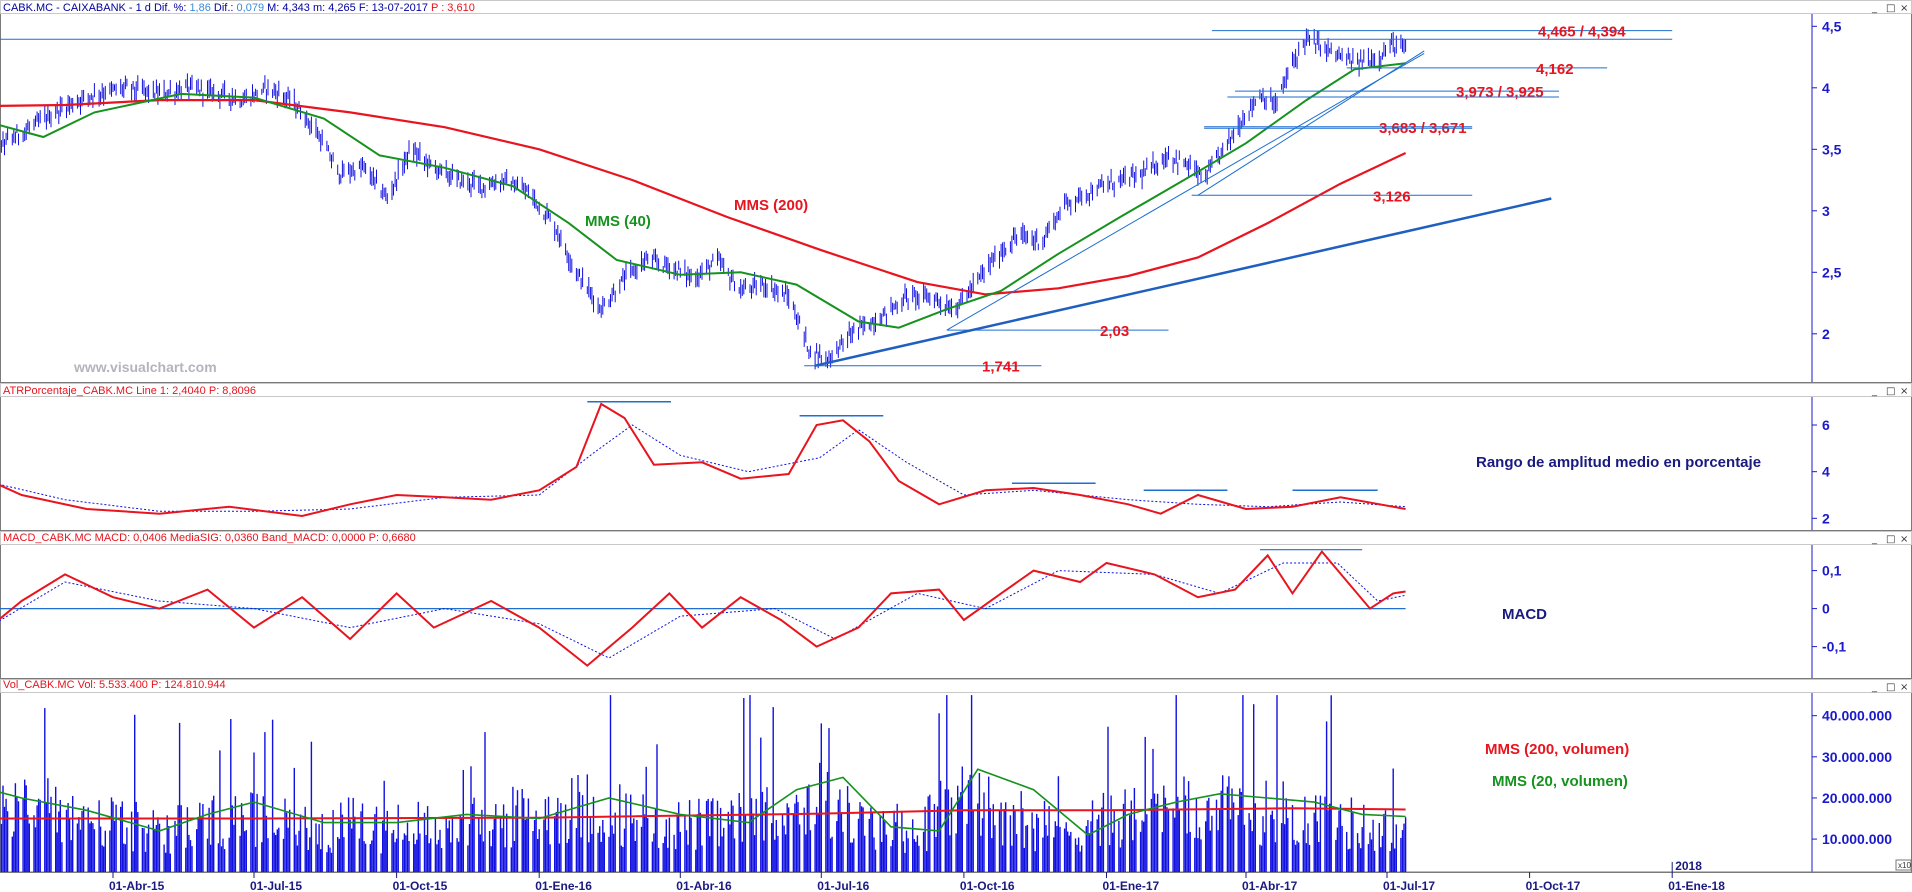 The image size is (1912, 892). I want to click on atr-y-tick-label: 6, so click(1826, 425).